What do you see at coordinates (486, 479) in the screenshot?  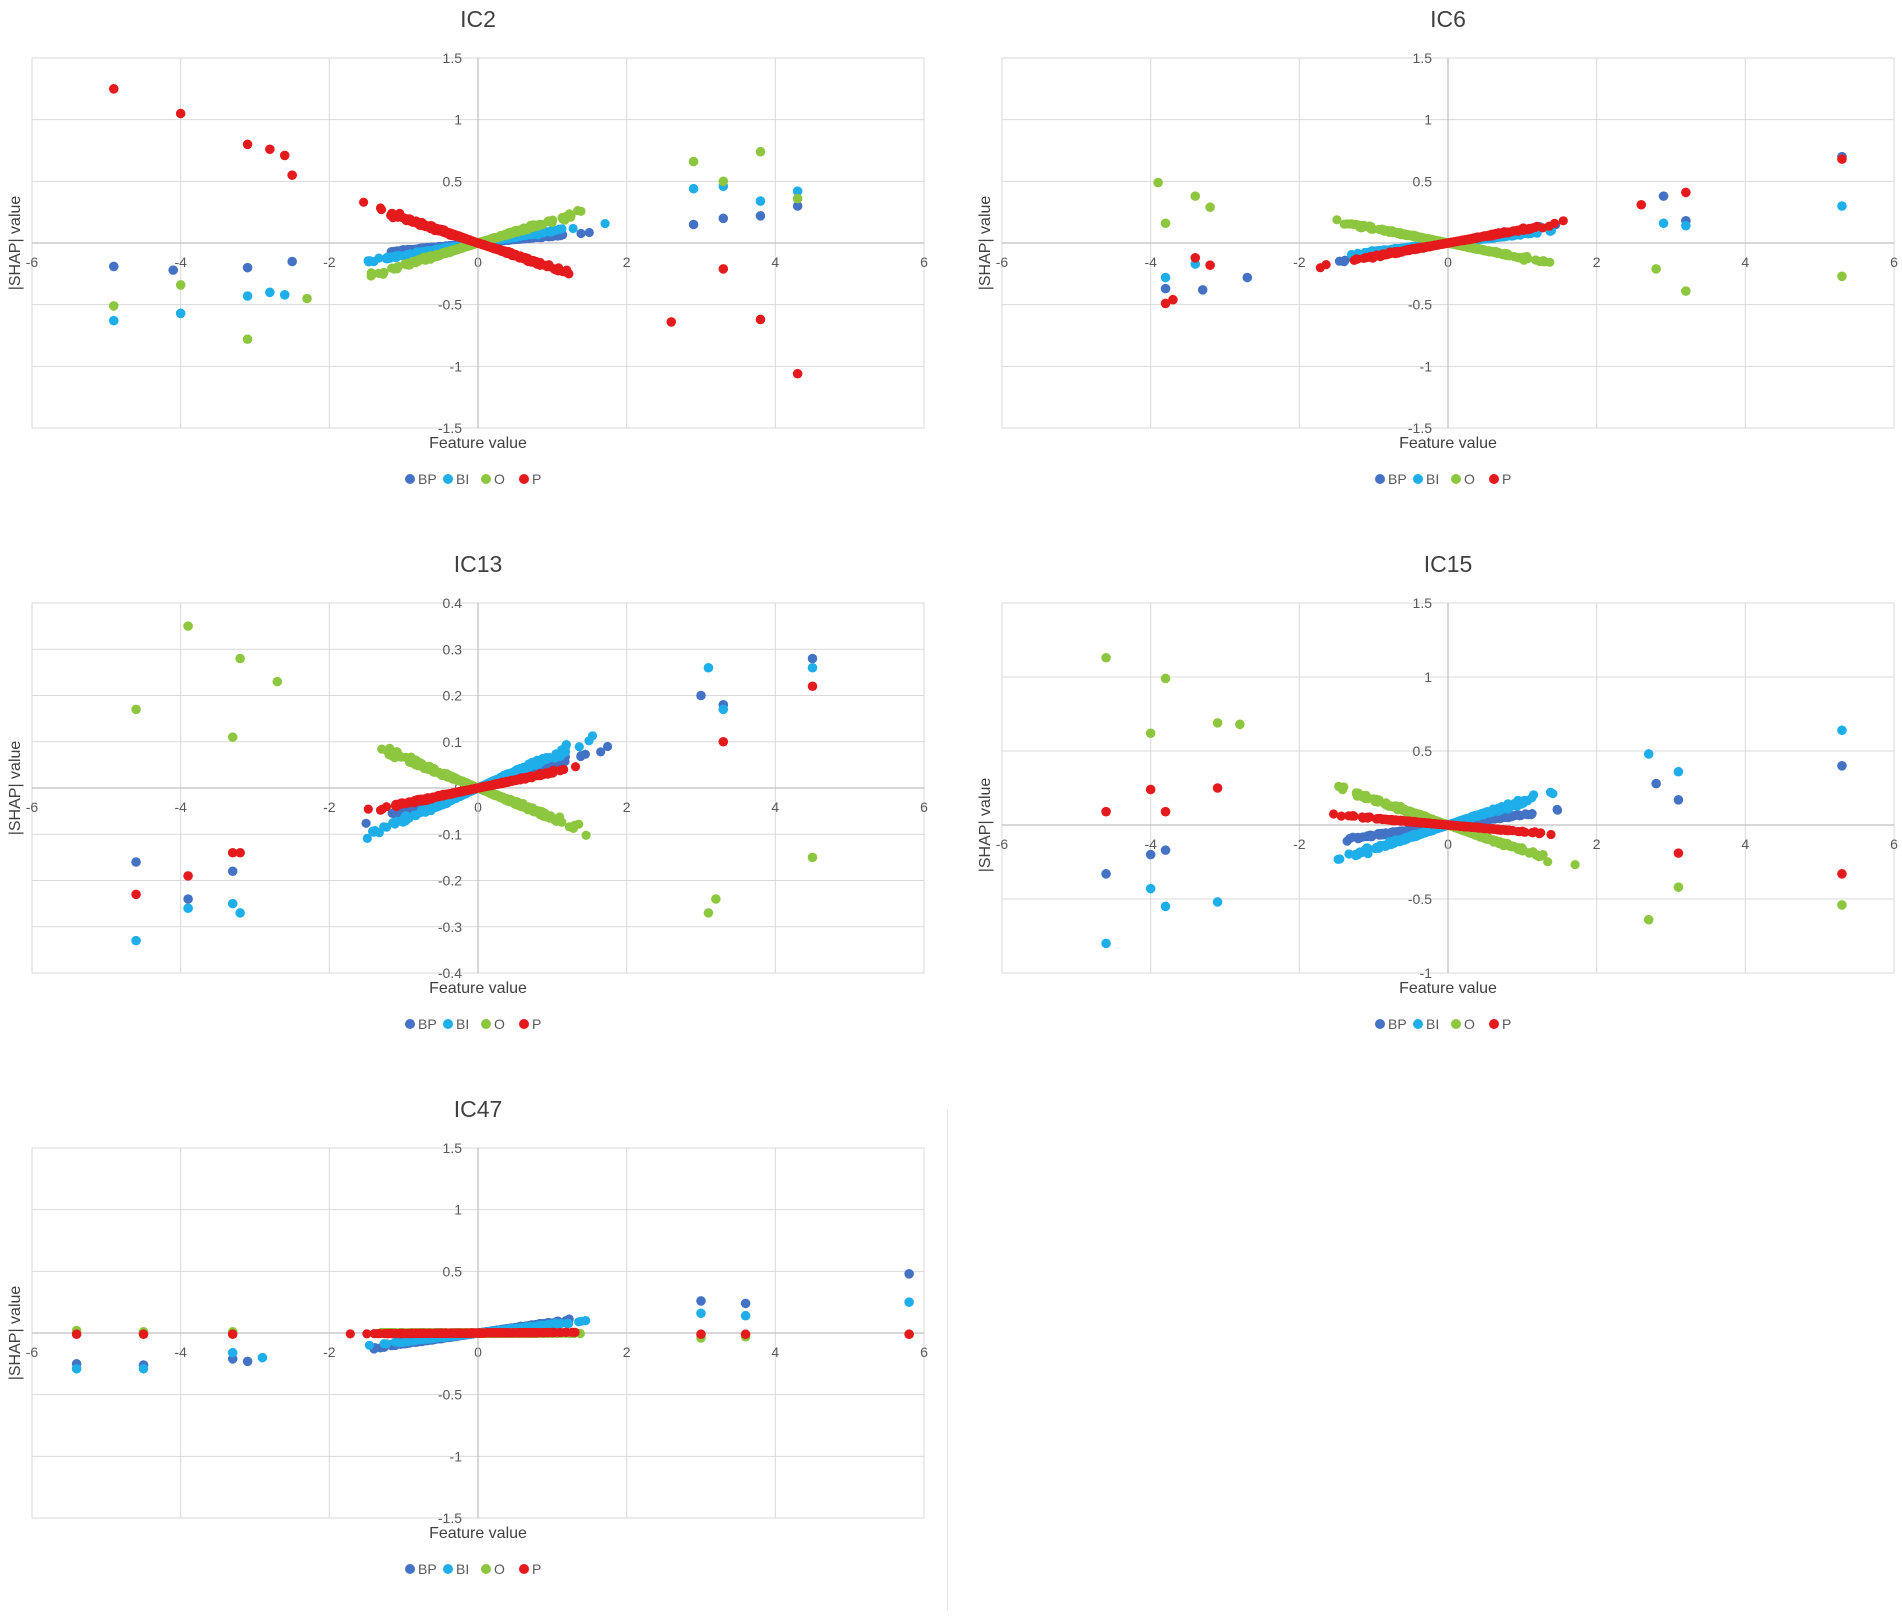 I see `legend-marker-o` at bounding box center [486, 479].